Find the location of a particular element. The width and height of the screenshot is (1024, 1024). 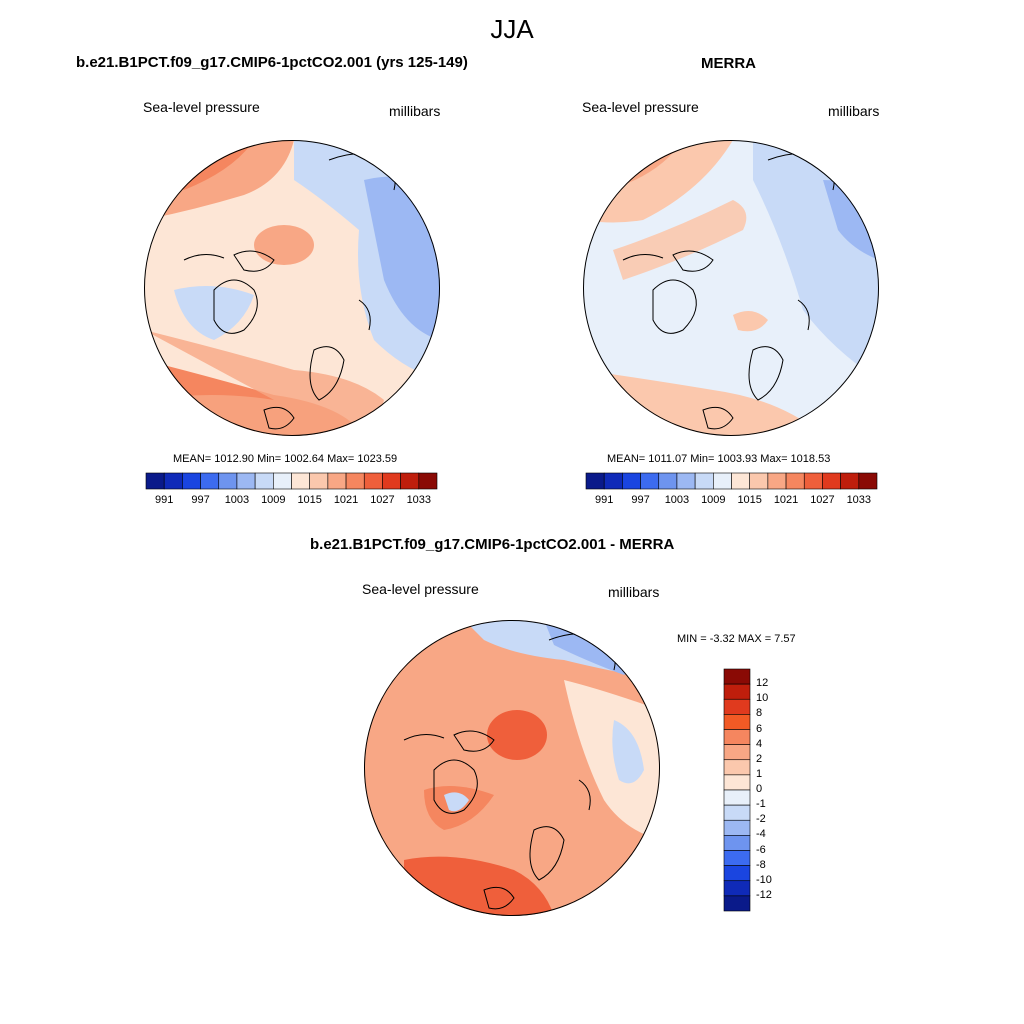

model-colorbar-tick-label: 997 is located at coordinates (200, 500).